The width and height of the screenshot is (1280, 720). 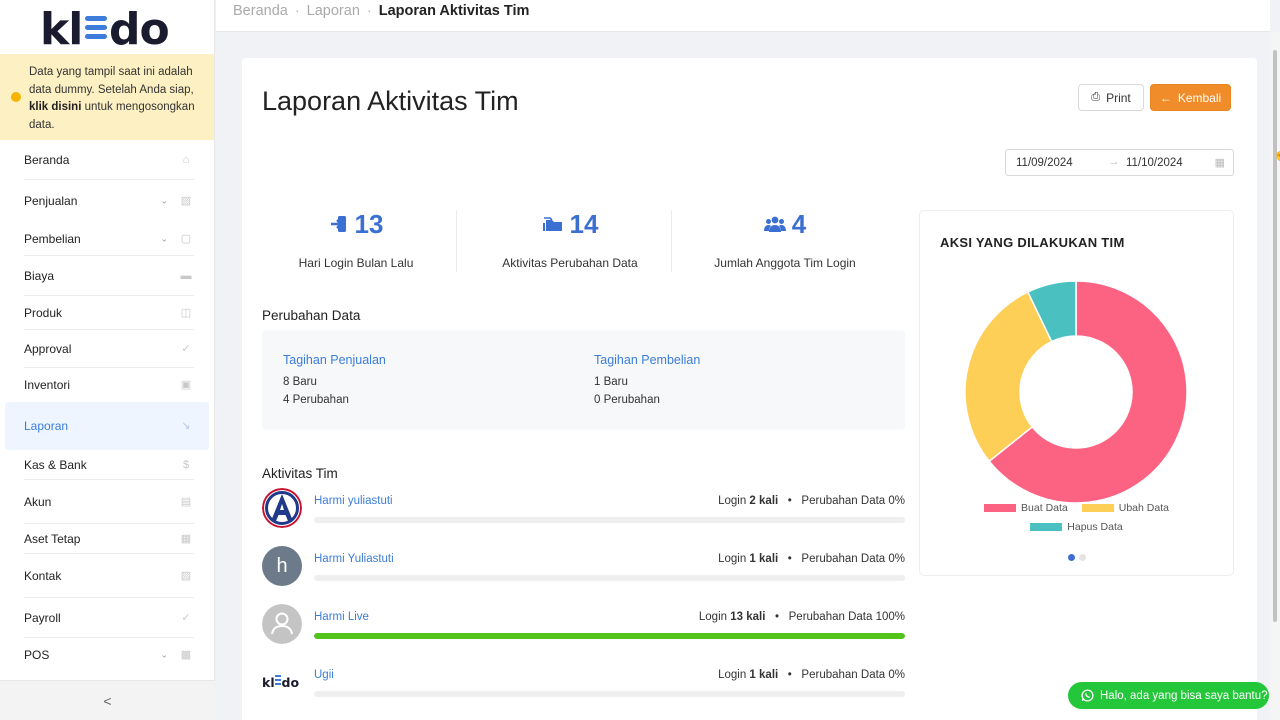 I want to click on stat-label: Hari Login Bulan Lalu, so click(x=356, y=263).